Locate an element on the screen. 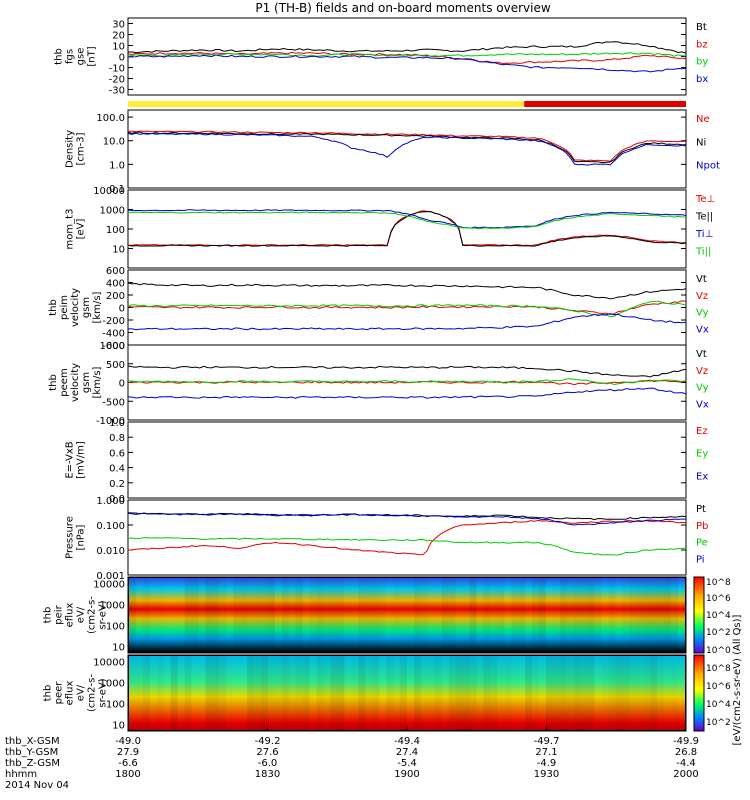 This screenshot has height=800, width=750. colorbar-label-4: 10^0 is located at coordinates (718, 651).